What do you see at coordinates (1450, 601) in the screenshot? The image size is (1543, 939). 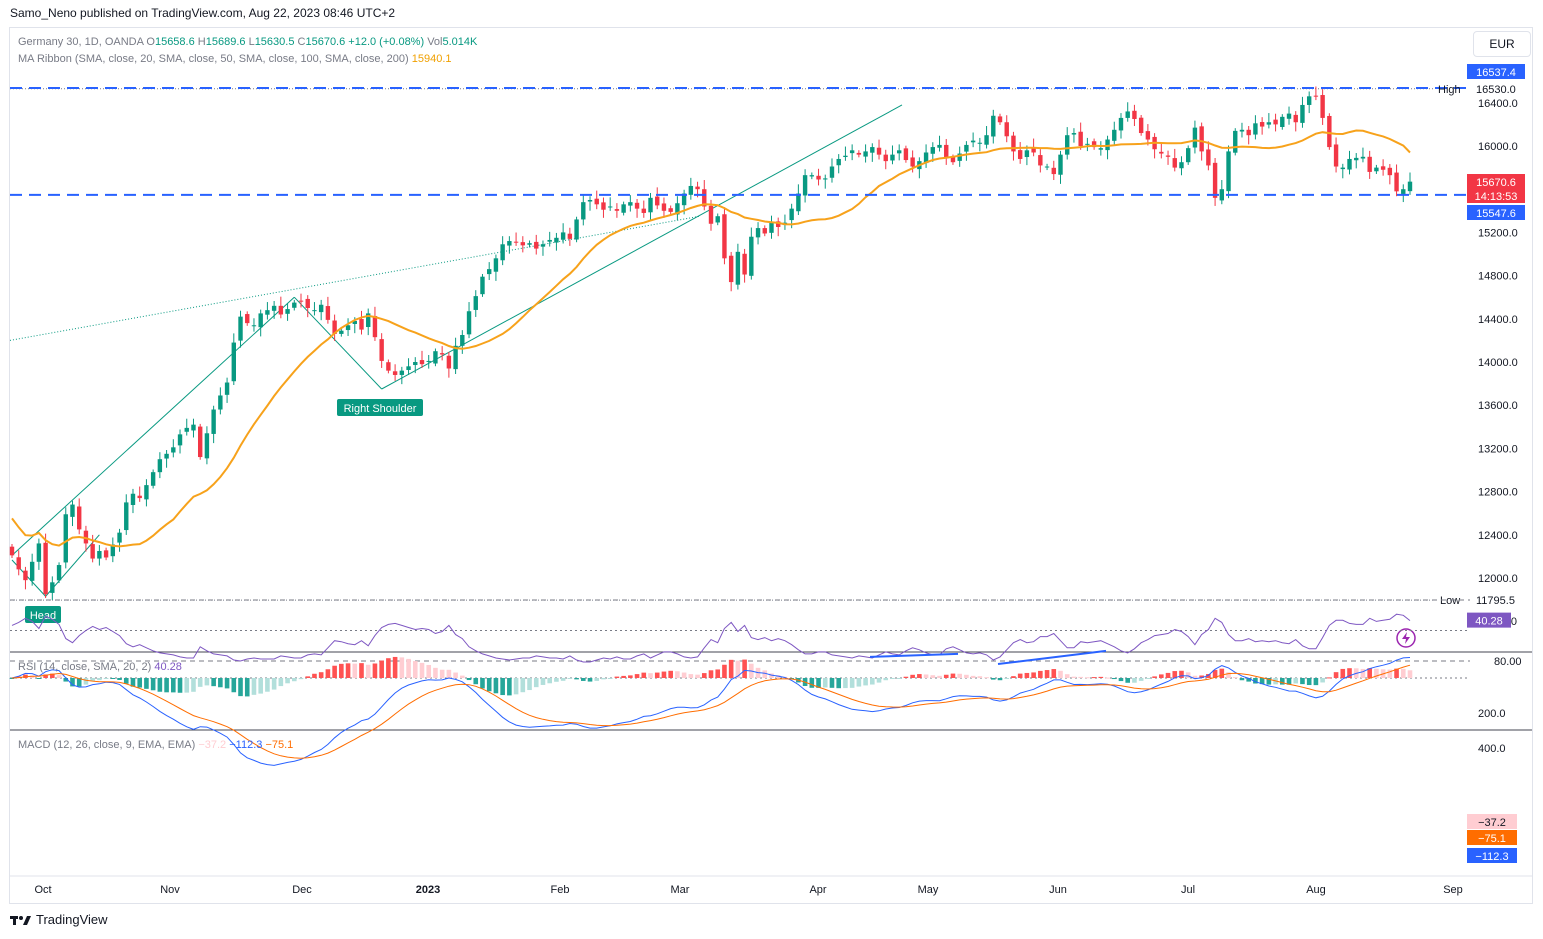 I see `low-label: Low` at bounding box center [1450, 601].